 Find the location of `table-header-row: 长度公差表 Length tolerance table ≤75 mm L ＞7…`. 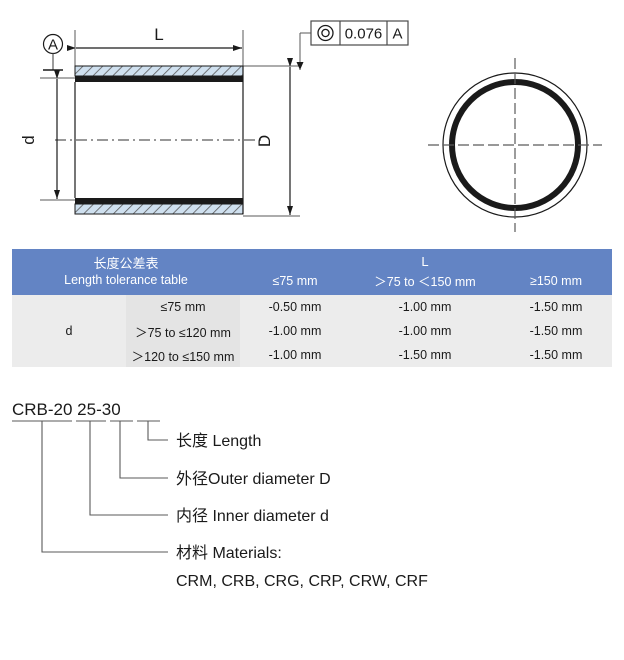

table-header-row: 长度公差表 Length tolerance table ≤75 mm L ＞7… is located at coordinates (312, 272).